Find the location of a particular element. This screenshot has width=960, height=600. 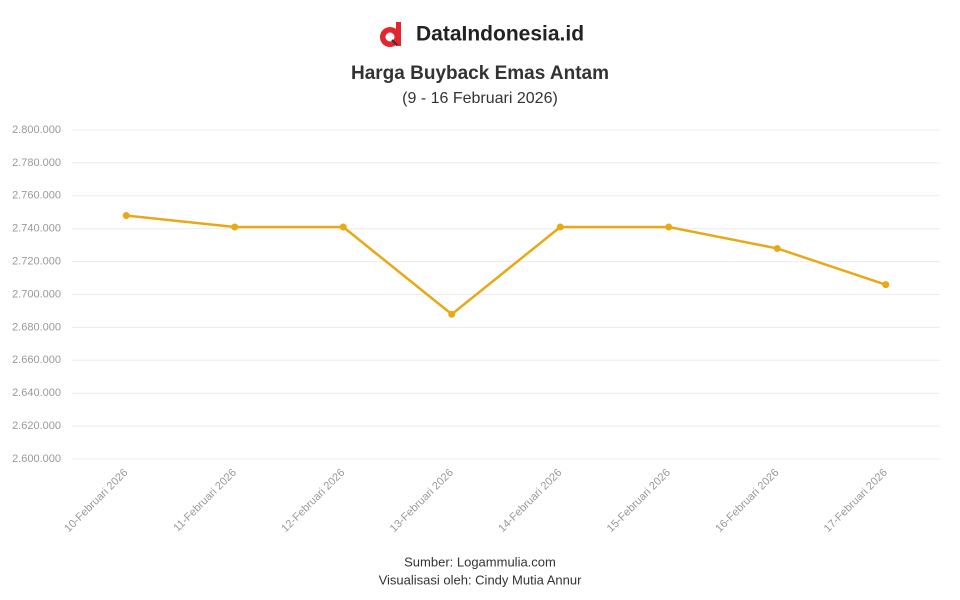

y-tick-label: 2.780.000 is located at coordinates (36, 163).